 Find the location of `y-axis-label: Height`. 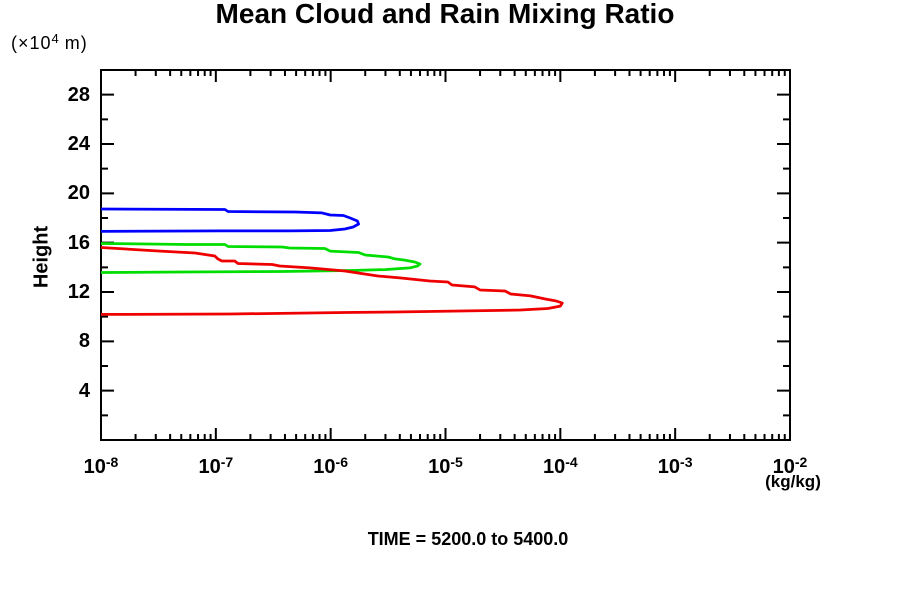

y-axis-label: Height is located at coordinates (41, 257).